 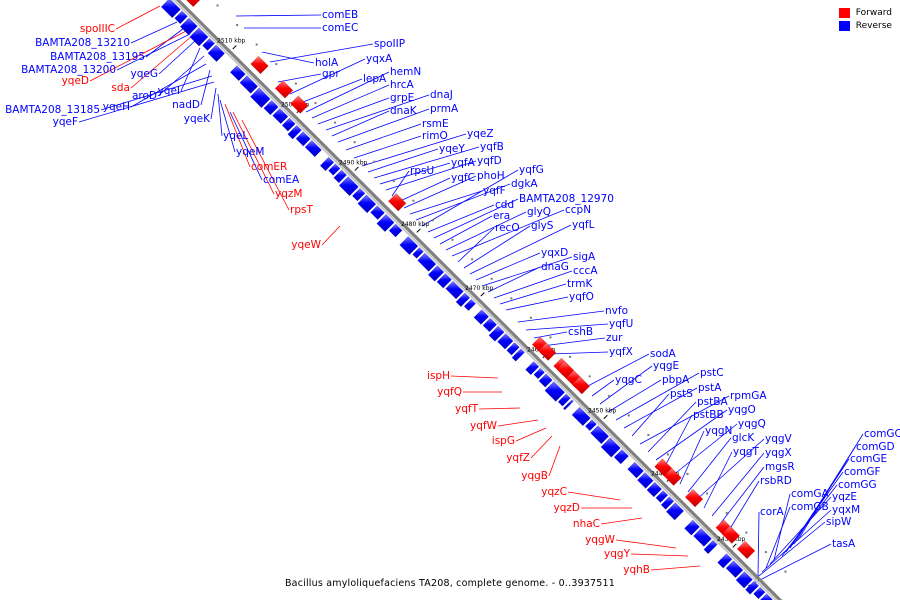 What do you see at coordinates (375, 79) in the screenshot?
I see `gene-label-lepa: lepA` at bounding box center [375, 79].